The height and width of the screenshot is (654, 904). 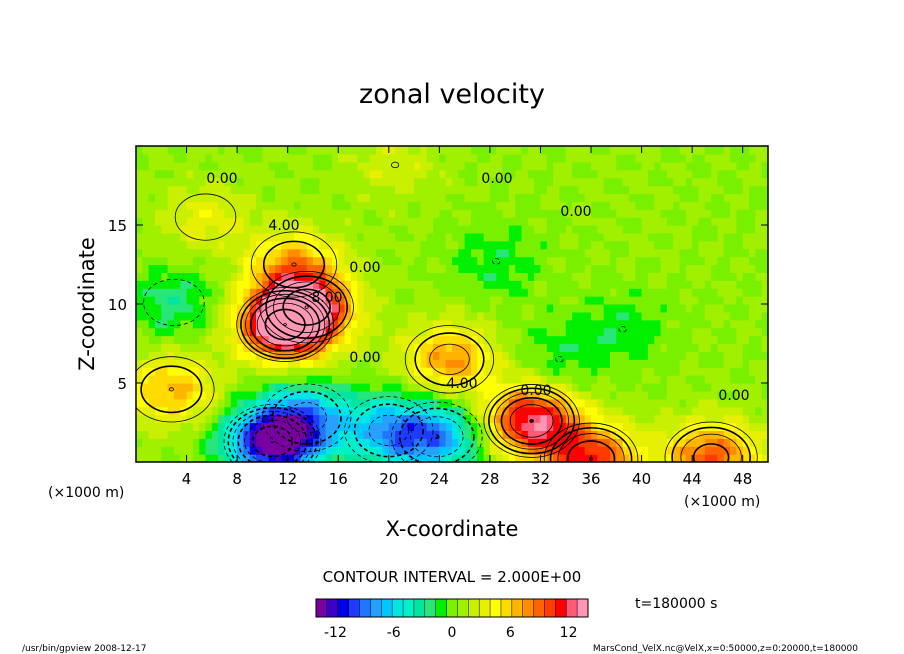 What do you see at coordinates (326, 298) in the screenshot?
I see `contour-label: 8.00` at bounding box center [326, 298].